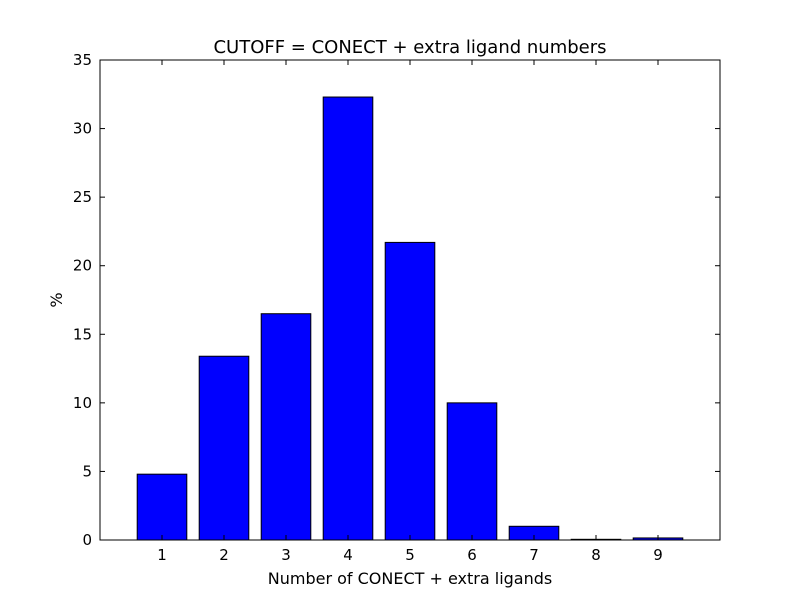  Describe the element at coordinates (286, 555) in the screenshot. I see `x-tick-label: 3` at that location.